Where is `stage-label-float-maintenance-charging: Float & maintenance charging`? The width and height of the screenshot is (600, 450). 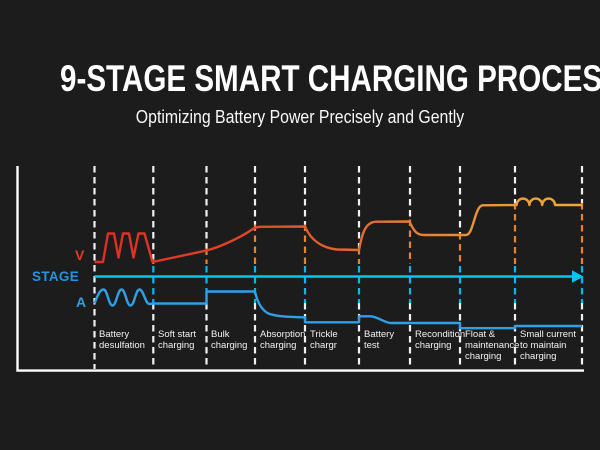 stage-label-float-maintenance-charging: Float & maintenance charging is located at coordinates (492, 346).